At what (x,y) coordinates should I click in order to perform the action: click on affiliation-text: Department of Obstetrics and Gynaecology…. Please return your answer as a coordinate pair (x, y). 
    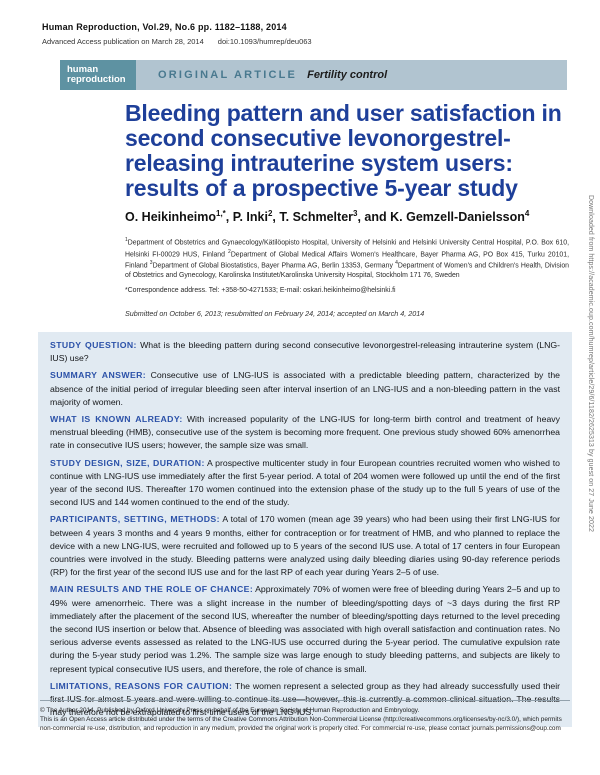
    Looking at the image, I should click on (347, 248).